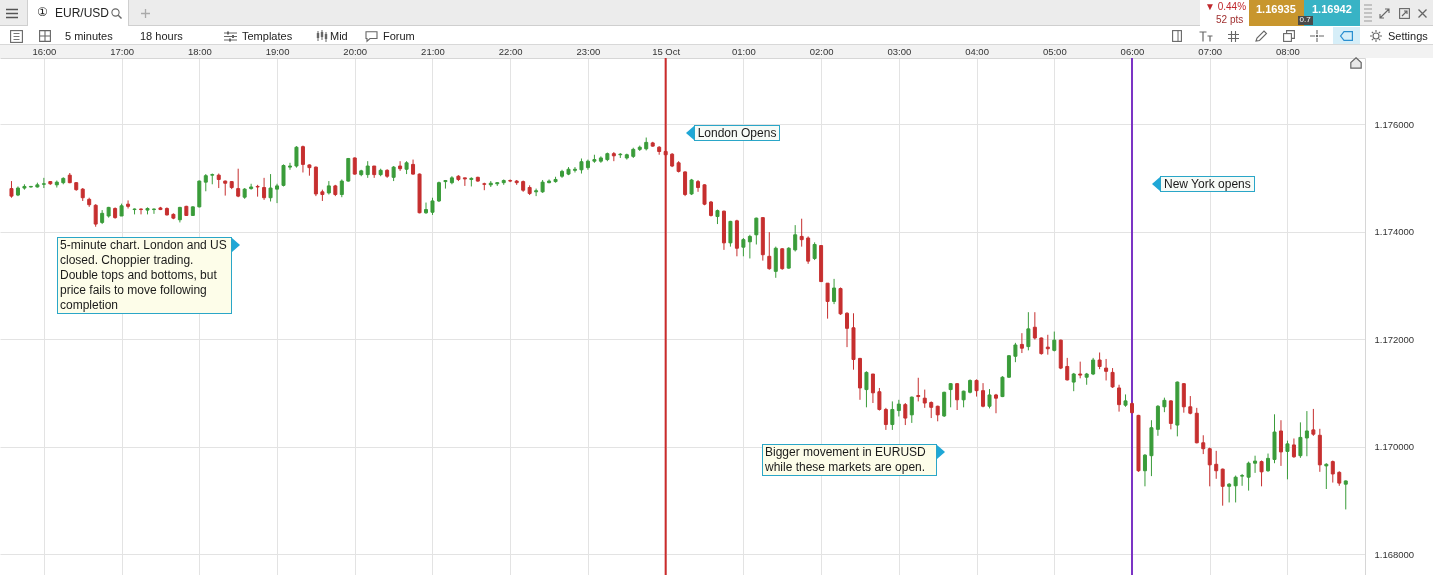  I want to click on chart-title: EUR/USD, so click(82, 13).